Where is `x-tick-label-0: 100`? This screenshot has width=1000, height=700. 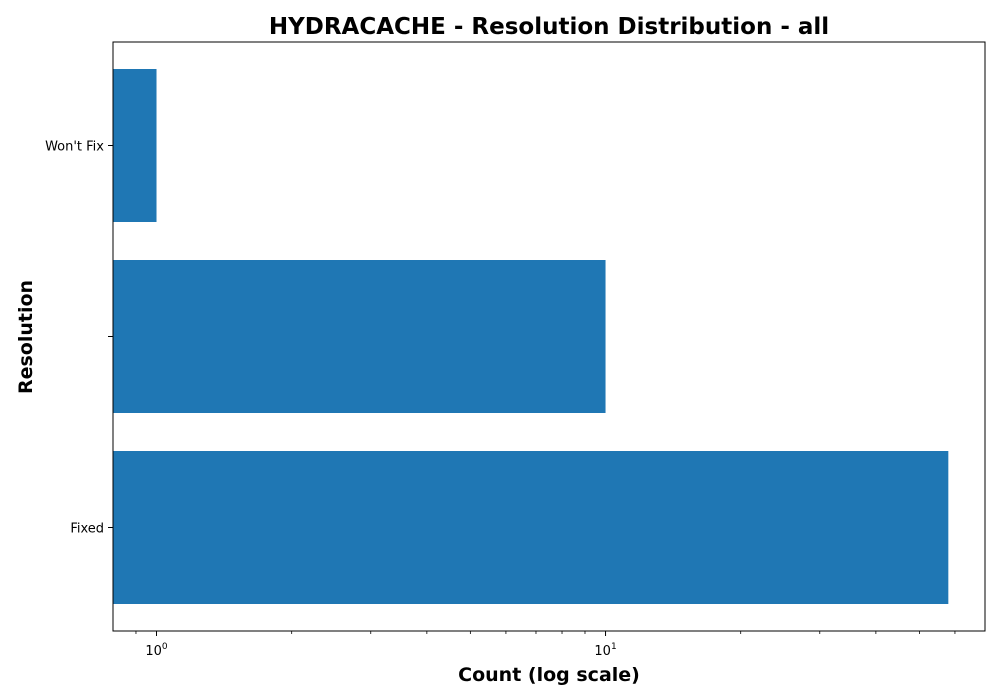 x-tick-label-0: 100 is located at coordinates (156, 650).